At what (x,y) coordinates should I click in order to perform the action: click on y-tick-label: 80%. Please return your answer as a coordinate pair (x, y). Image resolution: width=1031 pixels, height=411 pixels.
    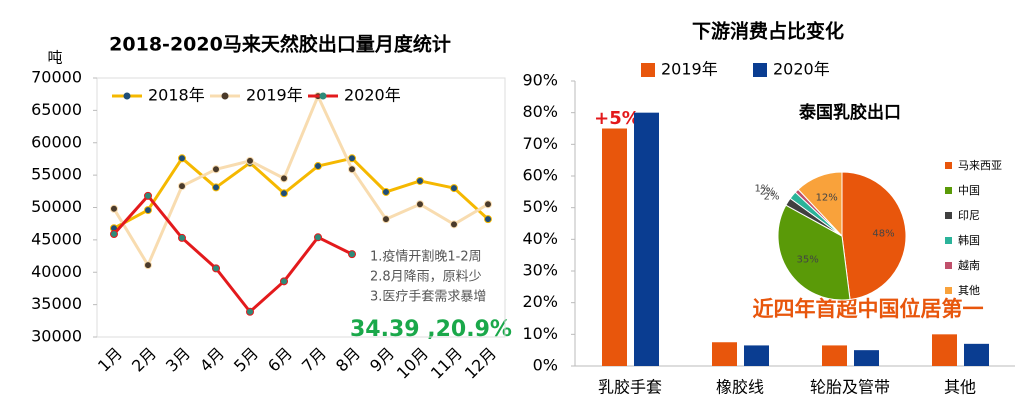
    Looking at the image, I should click on (540, 111).